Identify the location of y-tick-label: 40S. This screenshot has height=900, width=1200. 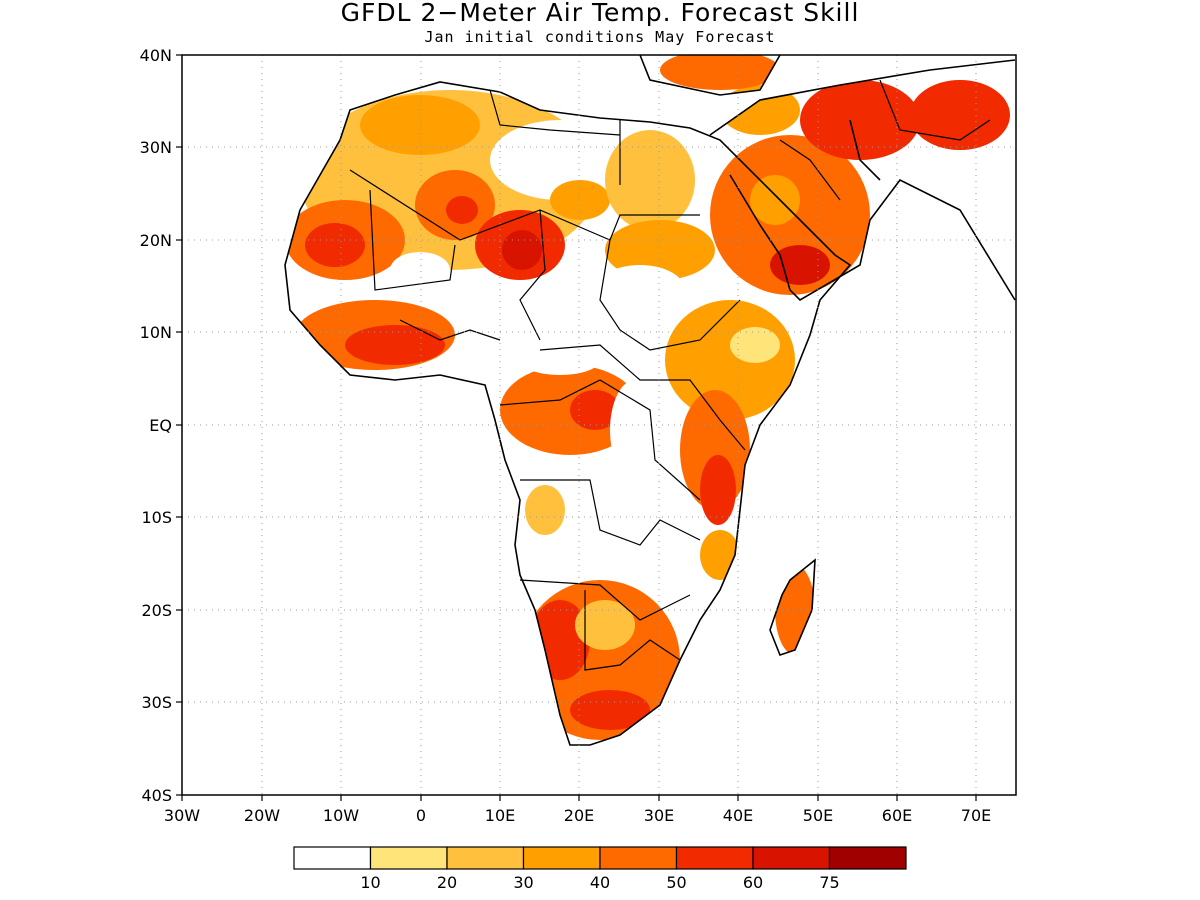
(156, 795).